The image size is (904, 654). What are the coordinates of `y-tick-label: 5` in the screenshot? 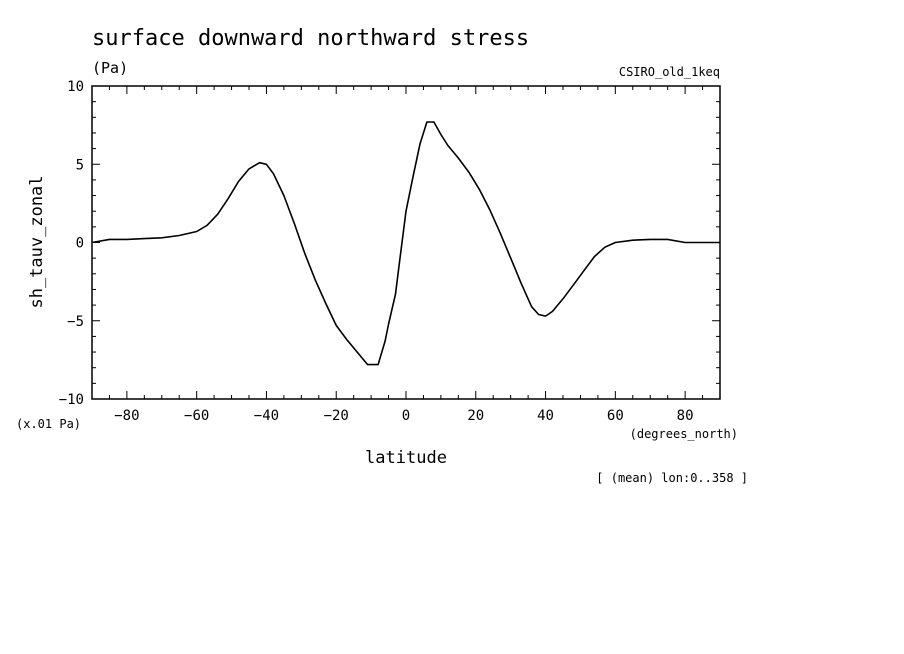 It's located at (80, 165).